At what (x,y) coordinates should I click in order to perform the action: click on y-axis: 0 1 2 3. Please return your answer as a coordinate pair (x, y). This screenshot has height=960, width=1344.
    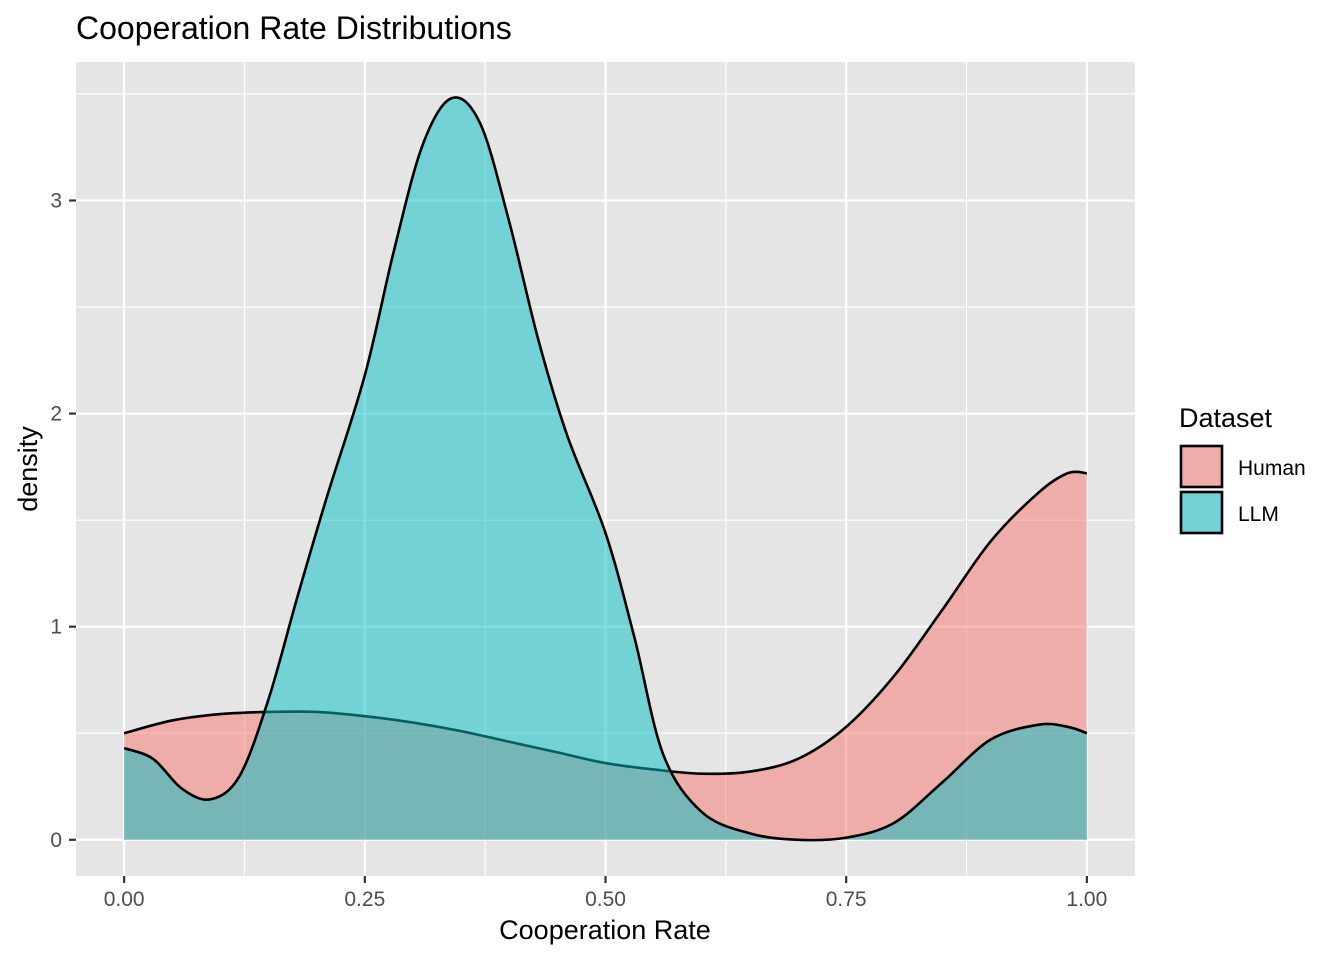
    Looking at the image, I should click on (63, 521).